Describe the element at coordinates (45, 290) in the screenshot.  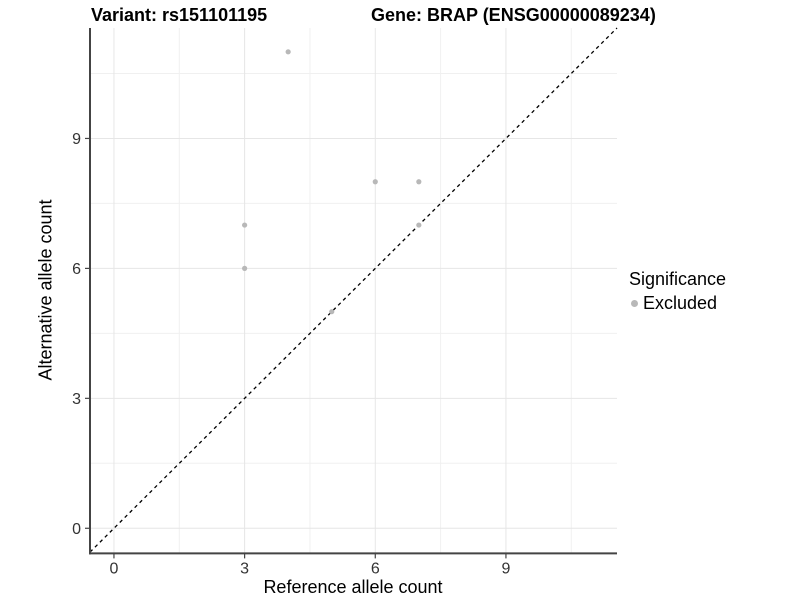
I see `y-axis-label: Alternative allele count` at that location.